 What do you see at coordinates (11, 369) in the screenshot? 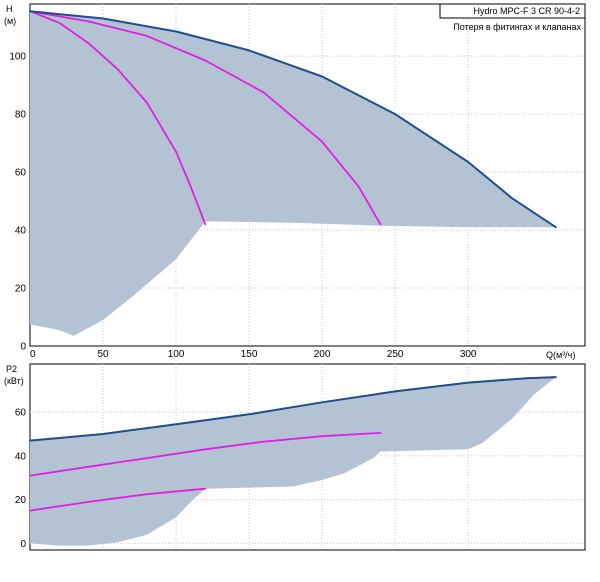
I see `power-y-label-symbol: P2` at bounding box center [11, 369].